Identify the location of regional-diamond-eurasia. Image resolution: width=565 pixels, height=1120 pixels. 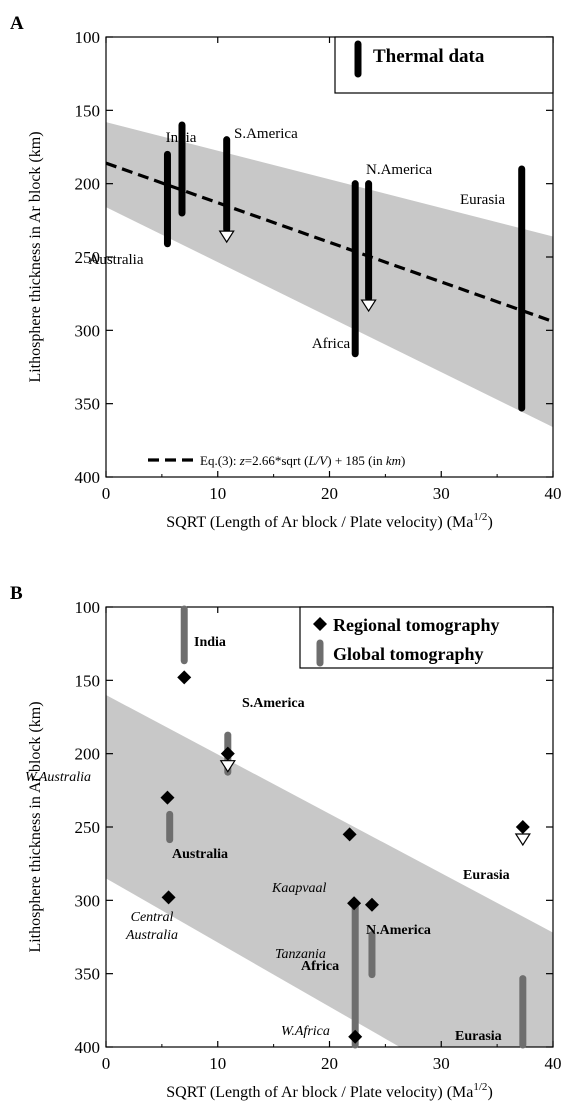
(522, 827).